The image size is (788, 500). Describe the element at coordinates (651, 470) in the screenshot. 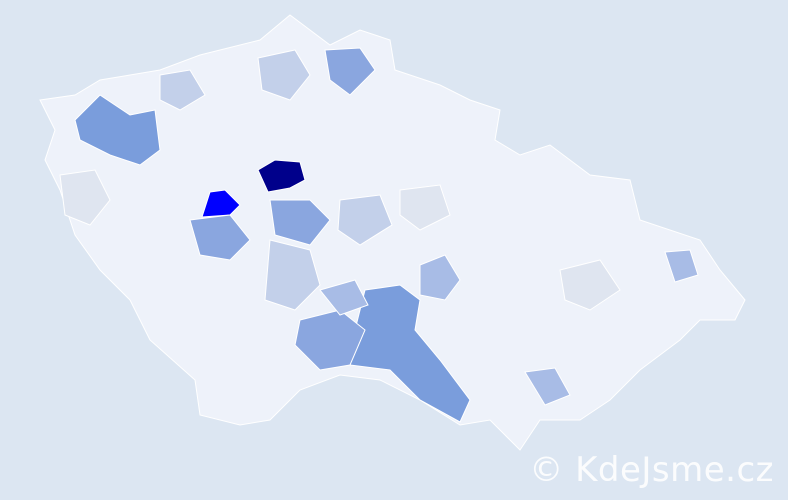

I see `watermark: © KdeJsme.cz` at that location.